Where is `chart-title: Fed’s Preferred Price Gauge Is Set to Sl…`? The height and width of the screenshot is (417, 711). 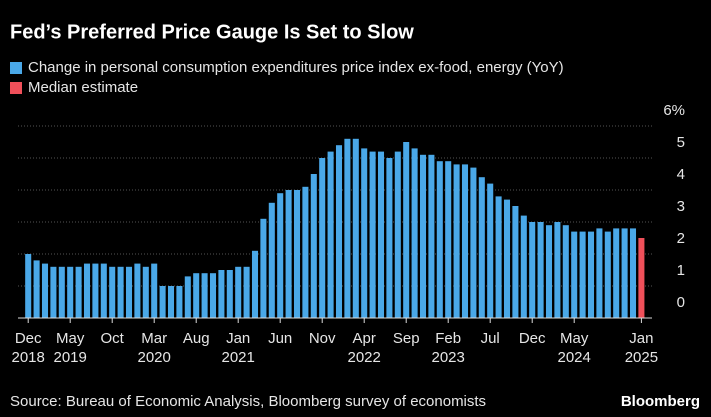
chart-title: Fed’s Preferred Price Gauge Is Set to Sl… is located at coordinates (212, 32).